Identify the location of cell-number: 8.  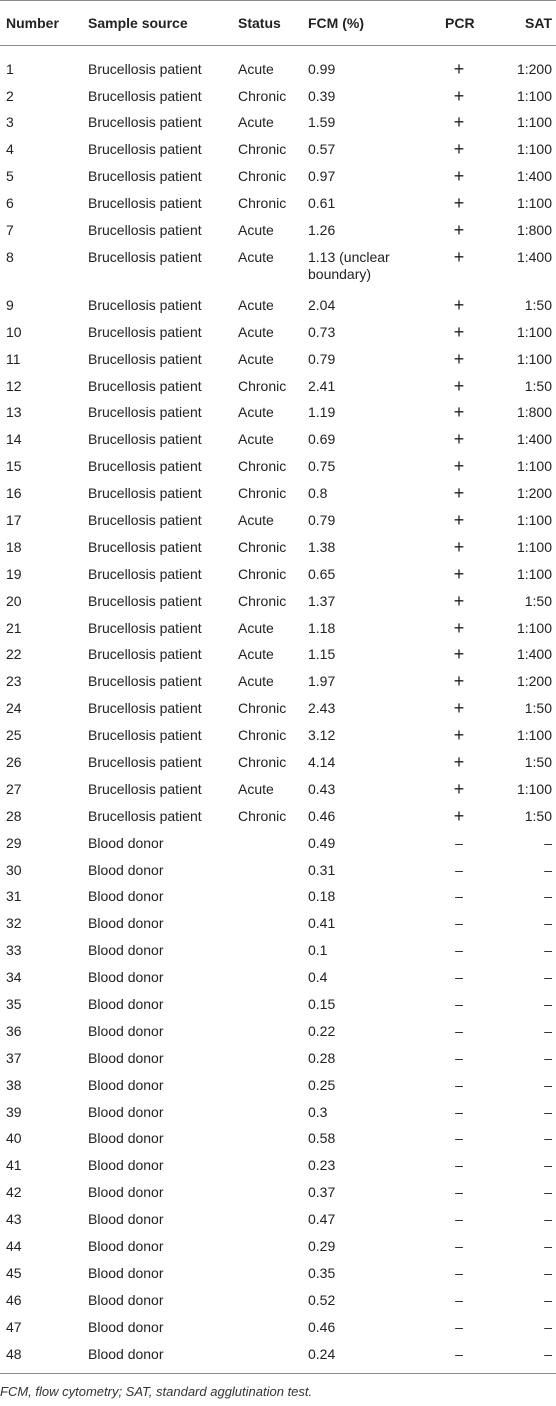
(10, 256).